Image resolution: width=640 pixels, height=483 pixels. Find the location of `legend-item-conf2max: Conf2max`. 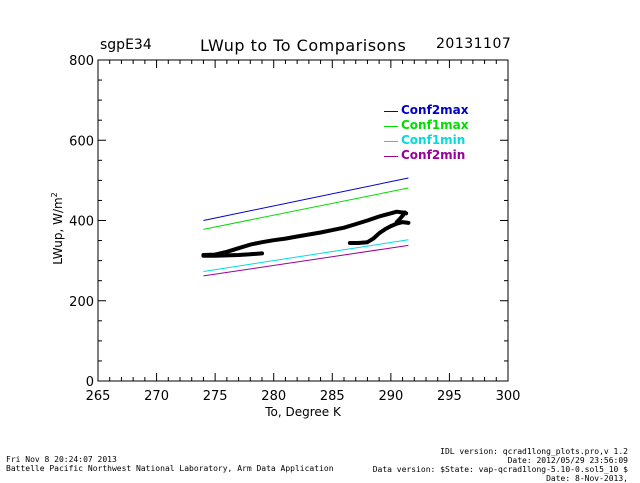

legend-item-conf2max: Conf2max is located at coordinates (439, 110).